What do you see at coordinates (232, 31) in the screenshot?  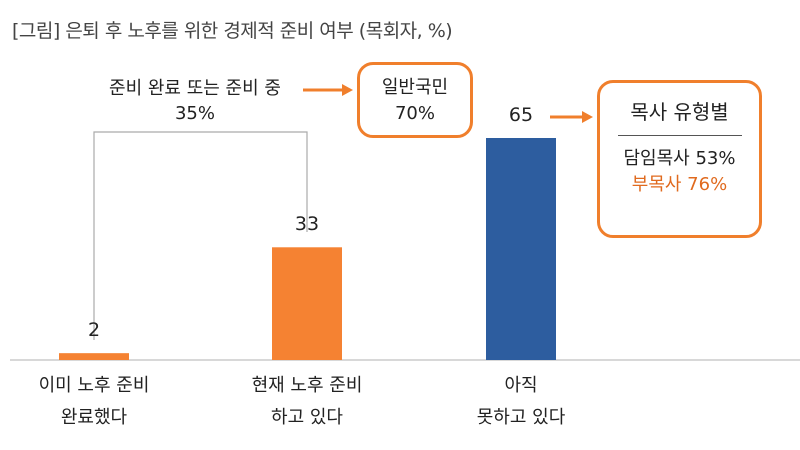 I see `chart-title: [그림] 은퇴 후 노후를 위한 경제적 준비 여부 (목회자, %)` at bounding box center [232, 31].